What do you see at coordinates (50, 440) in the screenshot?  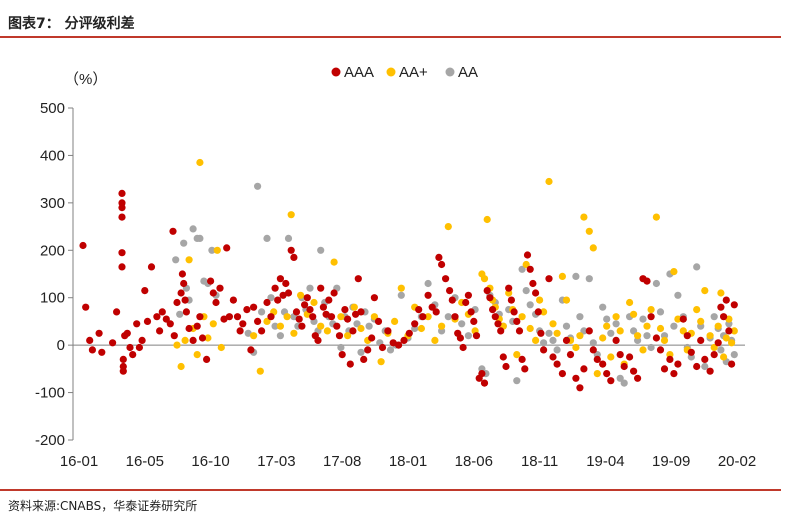 I see `y-tick-label: -200` at bounding box center [50, 440].